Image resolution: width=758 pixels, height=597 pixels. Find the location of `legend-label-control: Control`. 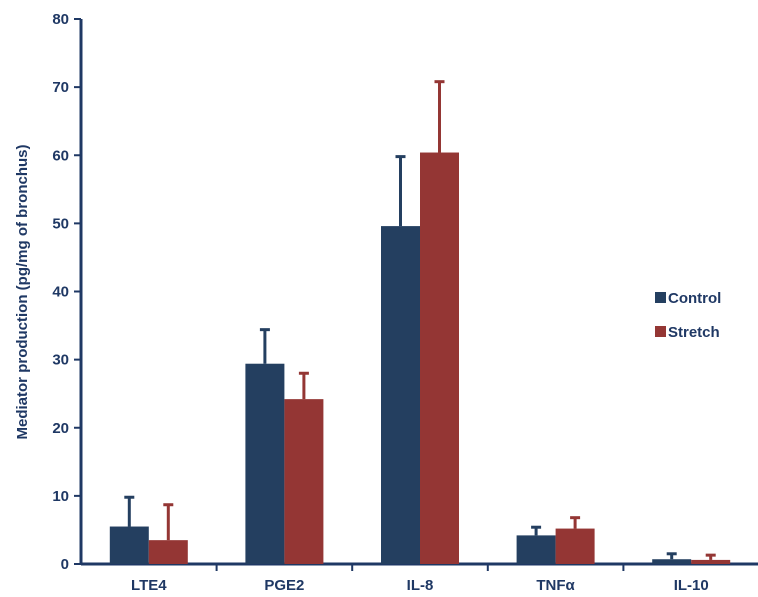

legend-label-control: Control is located at coordinates (694, 298).